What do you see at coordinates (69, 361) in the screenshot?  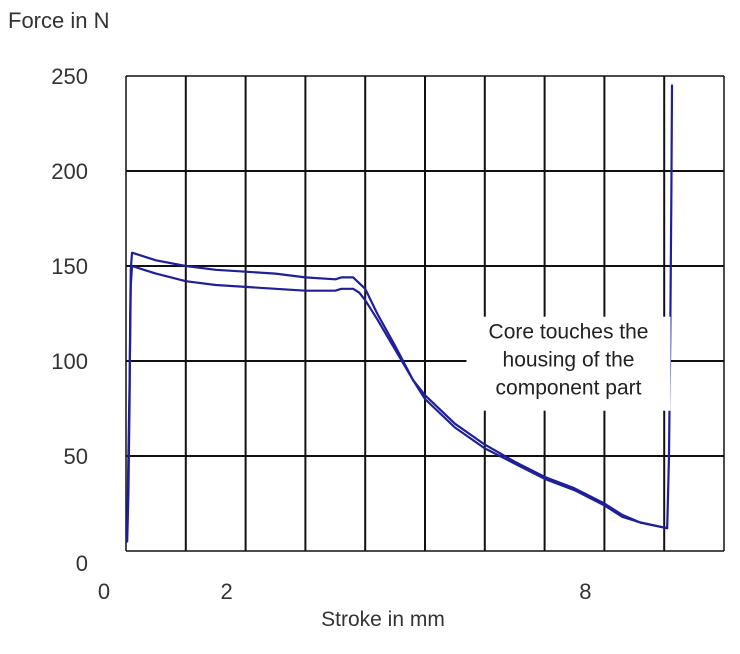 I see `y-tick-label: 100` at bounding box center [69, 361].